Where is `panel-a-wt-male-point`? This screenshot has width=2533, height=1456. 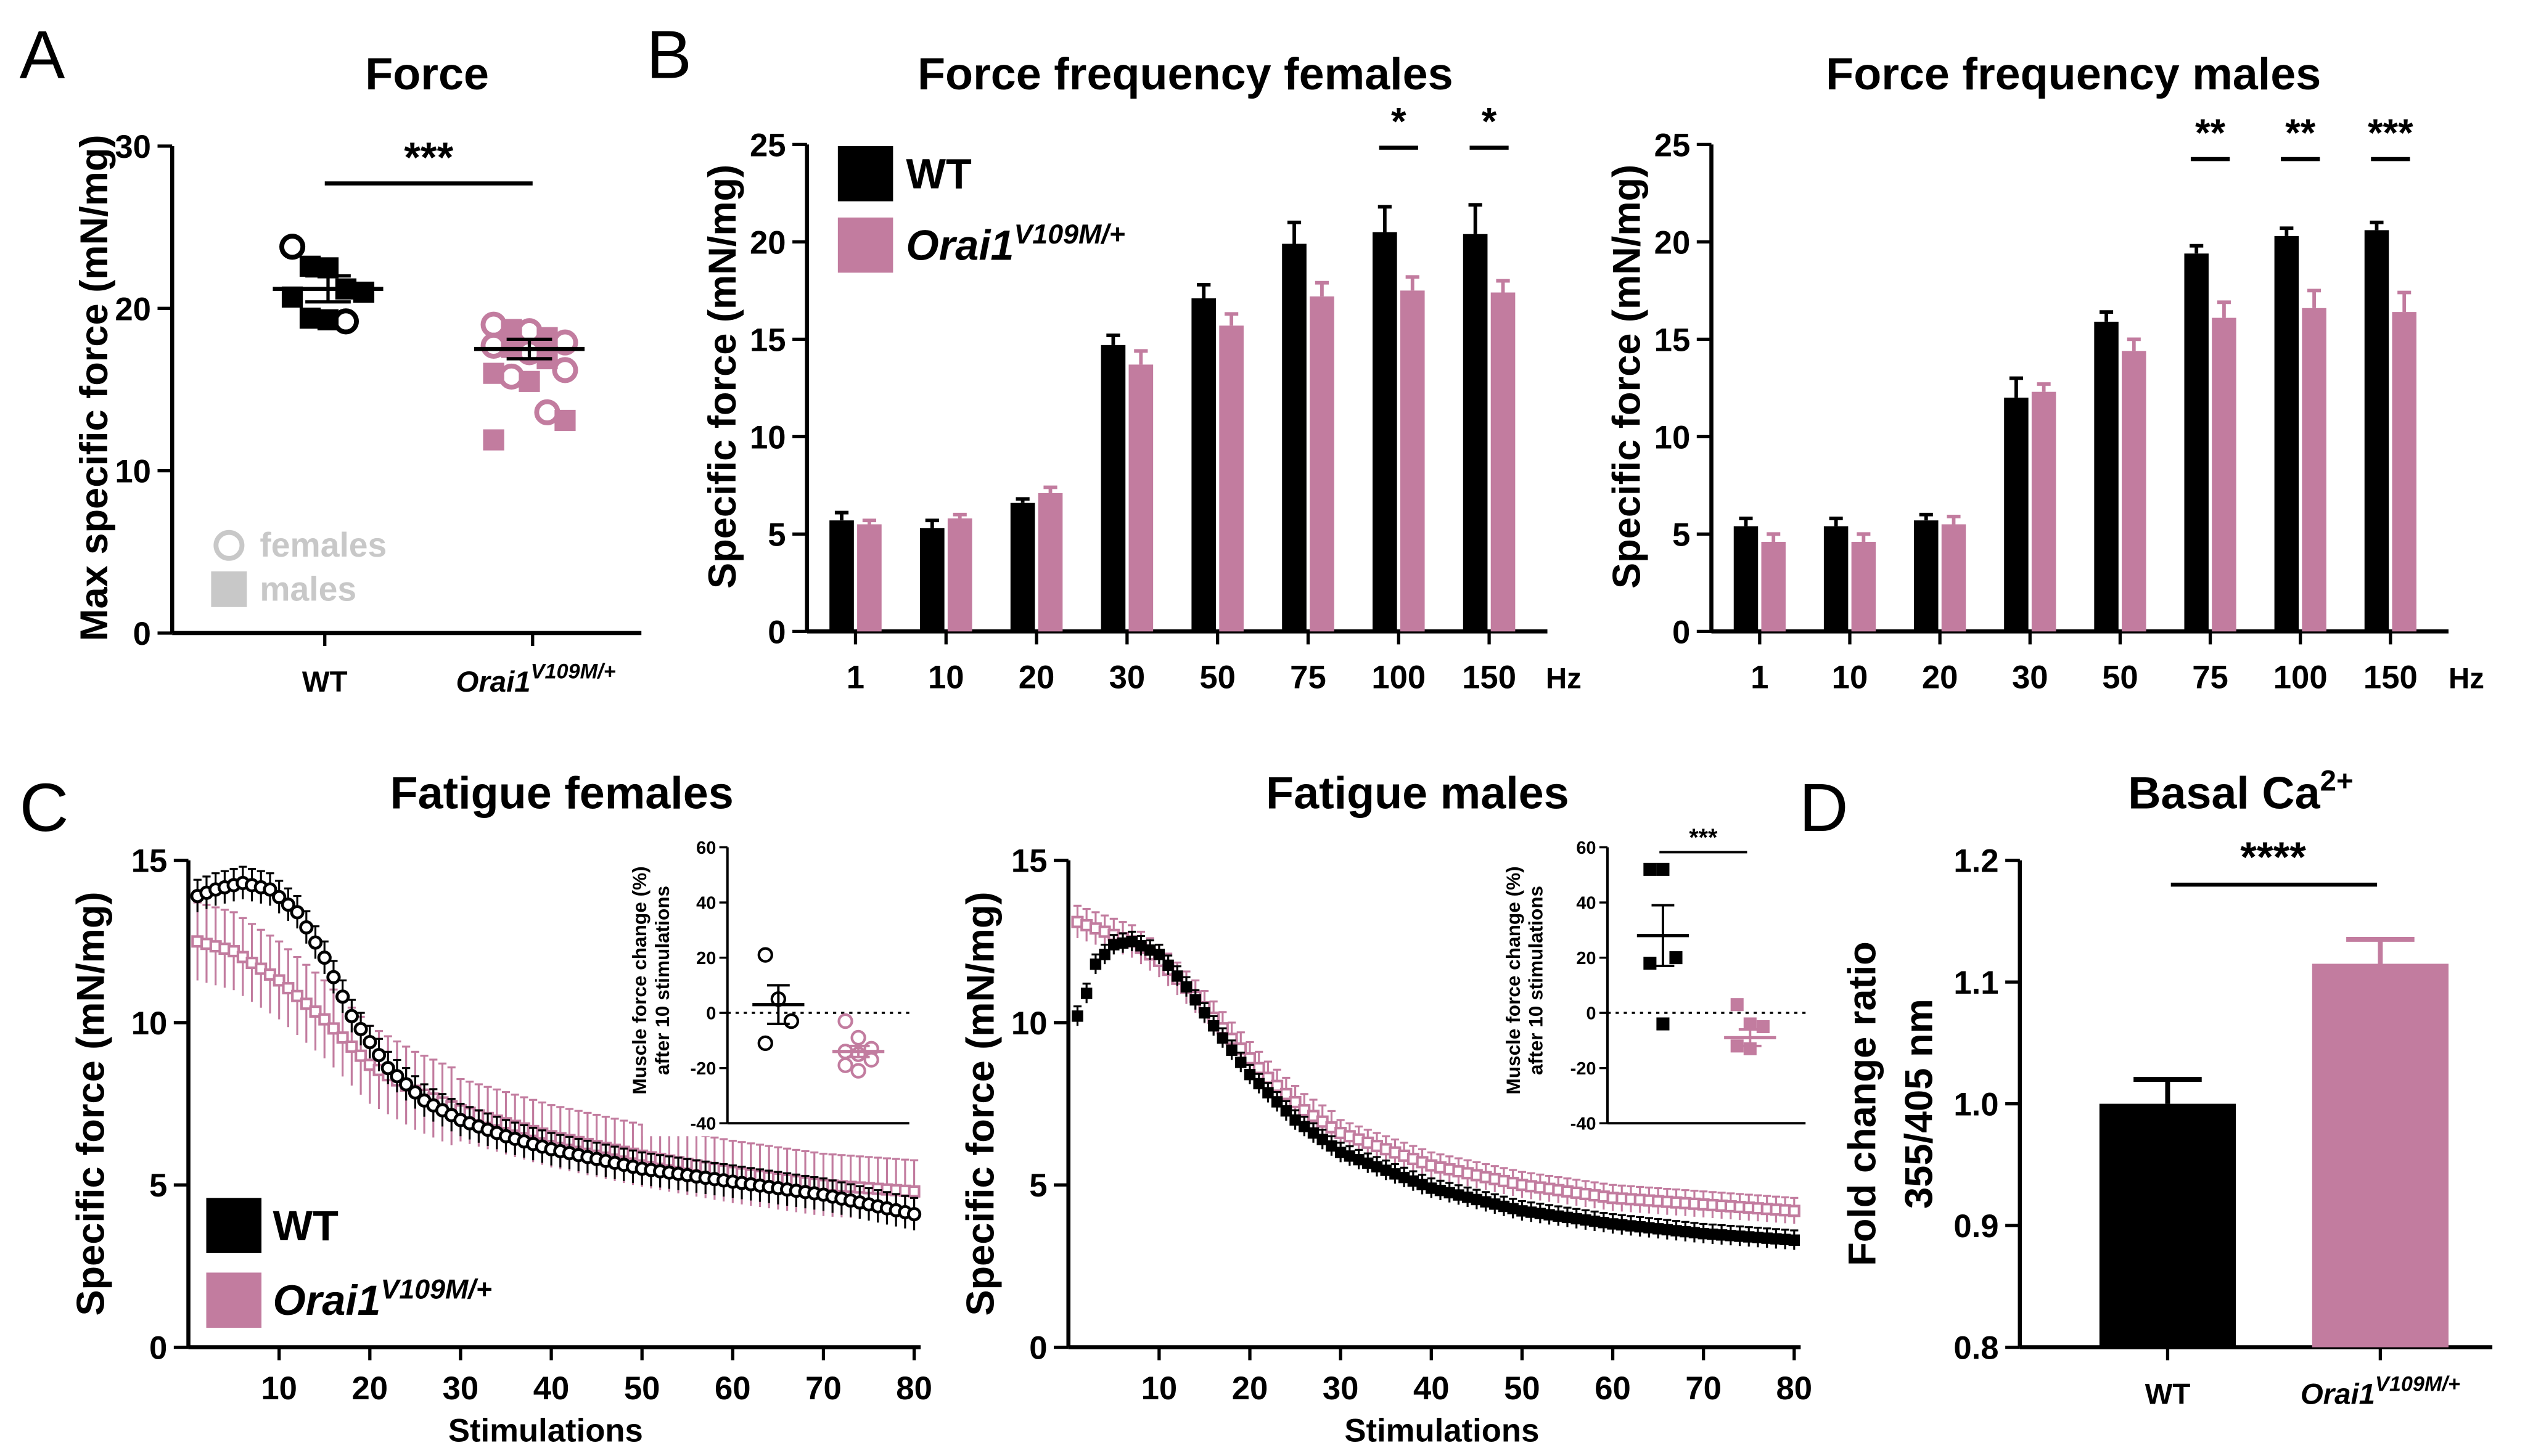
panel-a-wt-male-point is located at coordinates (310, 266).